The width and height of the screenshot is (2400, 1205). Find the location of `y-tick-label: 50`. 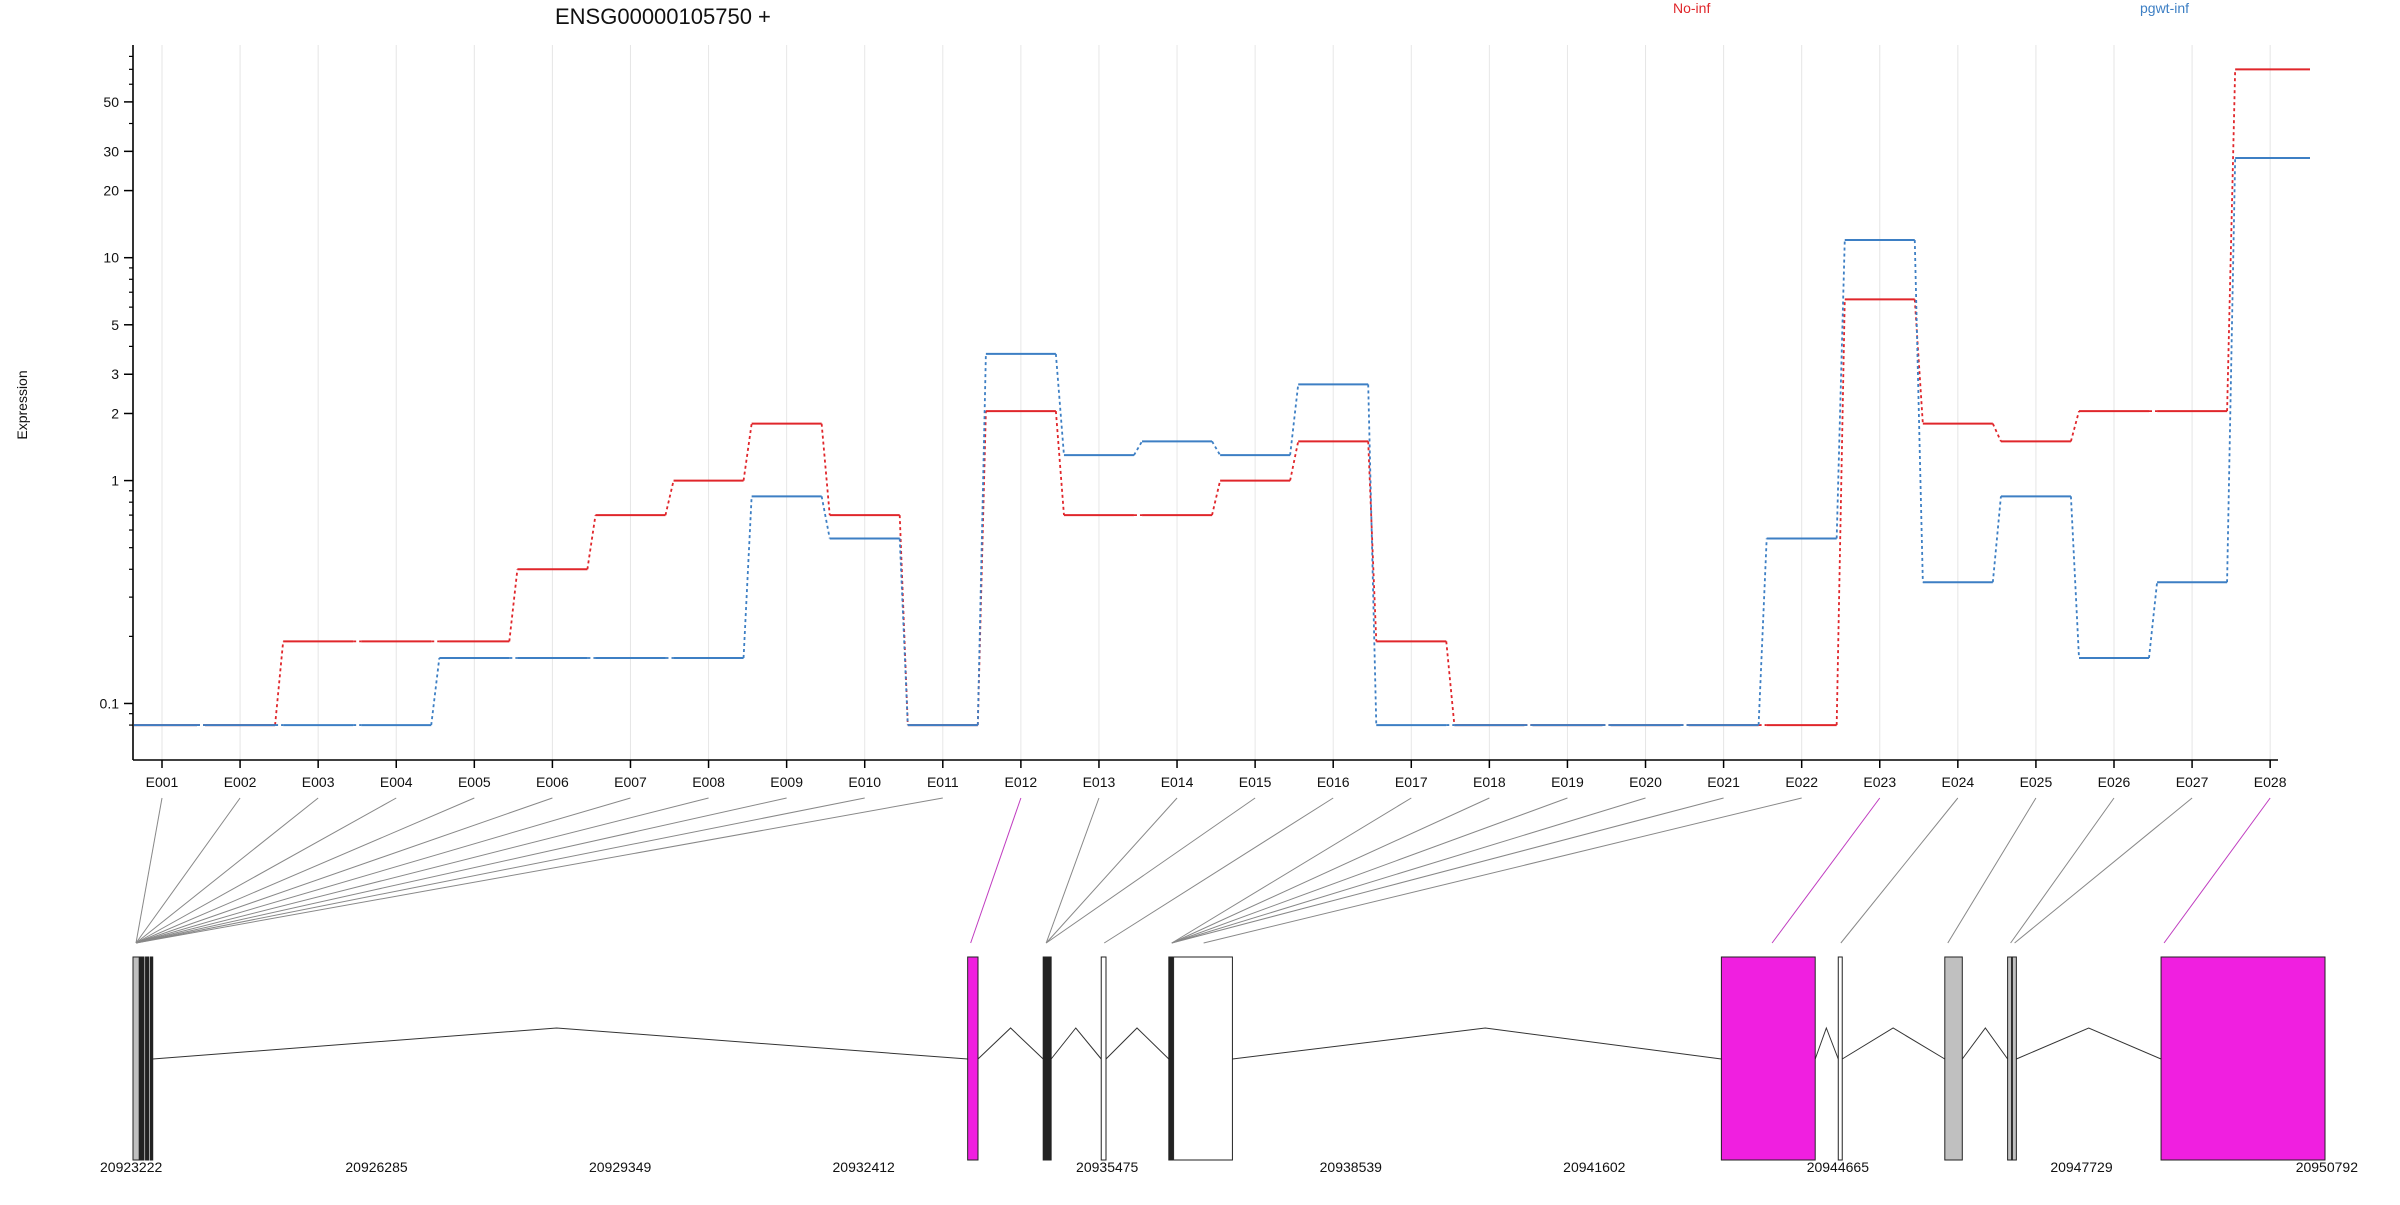

y-tick-label: 50 is located at coordinates (111, 102).